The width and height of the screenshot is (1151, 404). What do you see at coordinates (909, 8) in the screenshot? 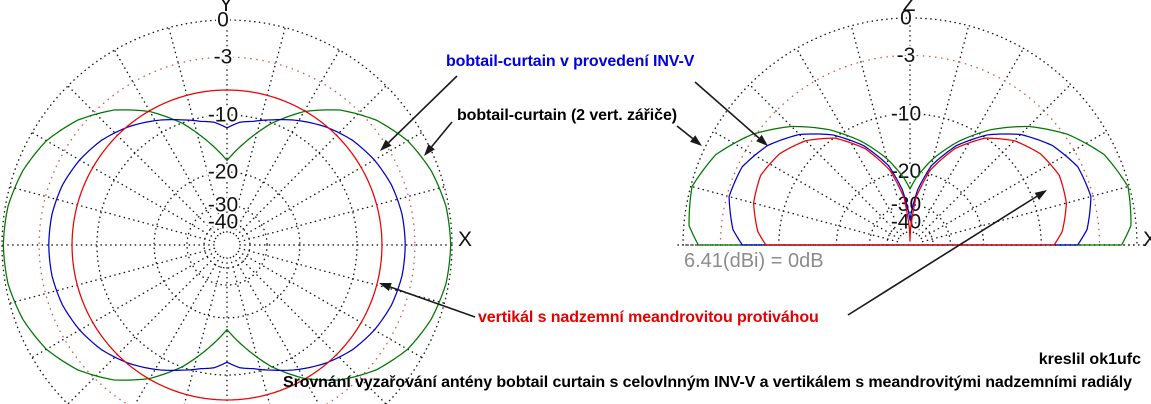
I see `elevation-pattern-axis-top-label: Z` at bounding box center [909, 8].